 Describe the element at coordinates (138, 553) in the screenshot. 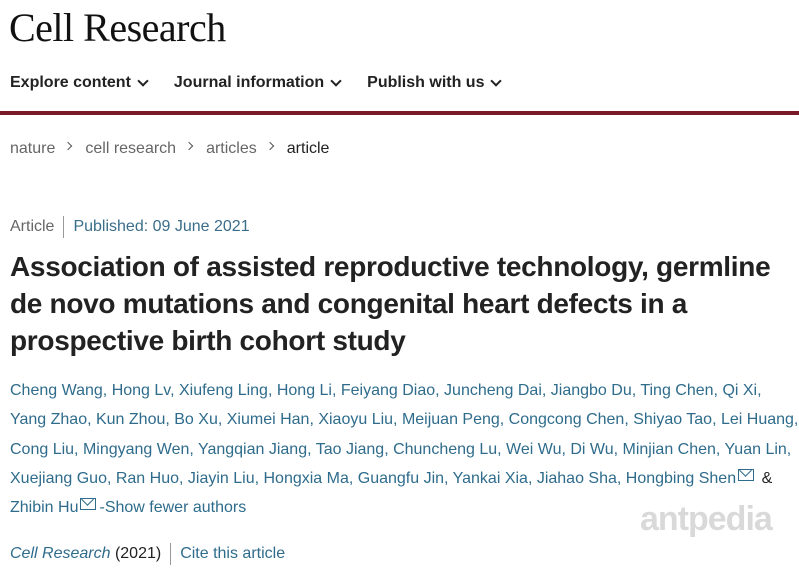

I see `year: (2021)` at that location.